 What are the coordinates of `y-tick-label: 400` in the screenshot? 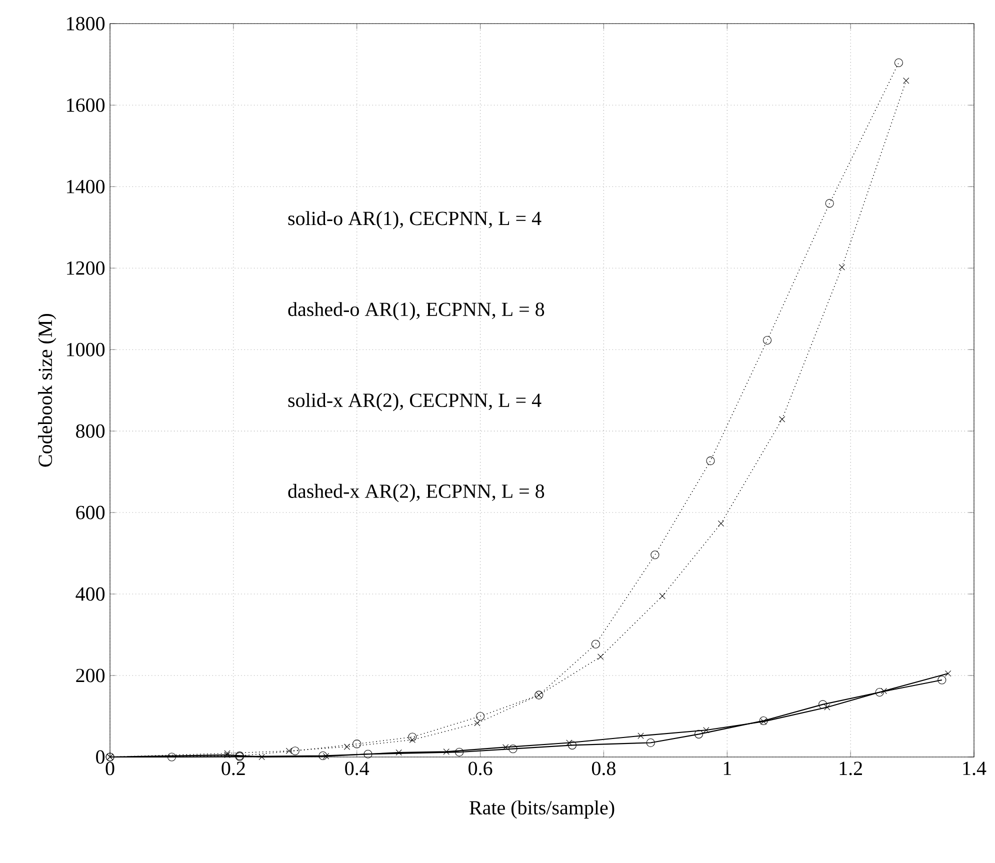 It's located at (90, 594).